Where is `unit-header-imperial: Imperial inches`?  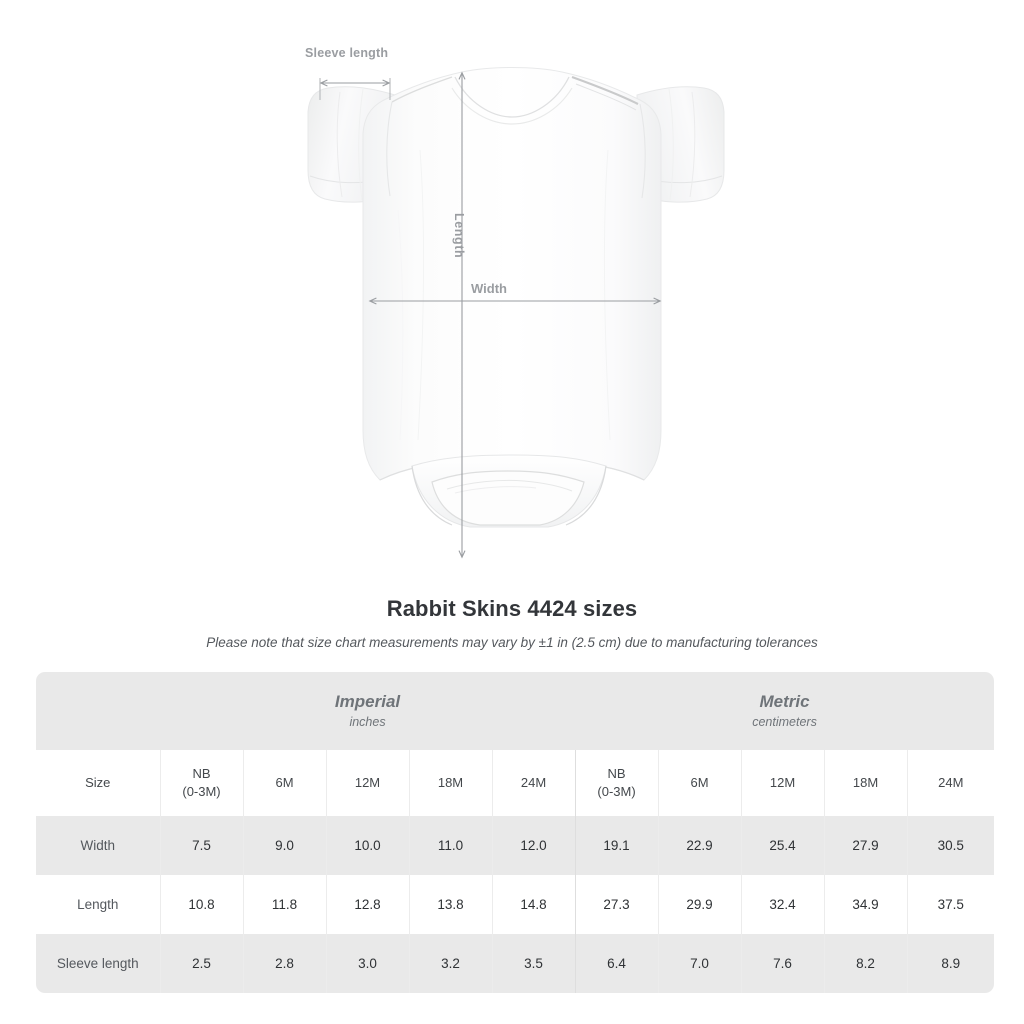
unit-header-imperial: Imperial inches is located at coordinates (368, 711).